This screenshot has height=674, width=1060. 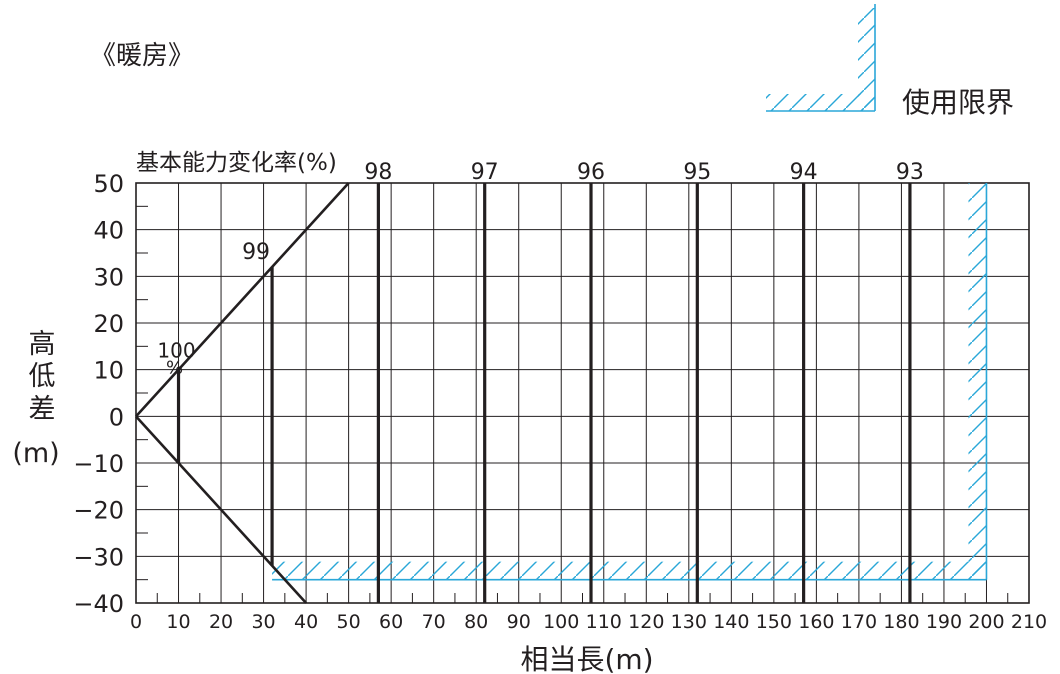 What do you see at coordinates (890, 61) in the screenshot?
I see `legend-usage-limit: 使用限界` at bounding box center [890, 61].